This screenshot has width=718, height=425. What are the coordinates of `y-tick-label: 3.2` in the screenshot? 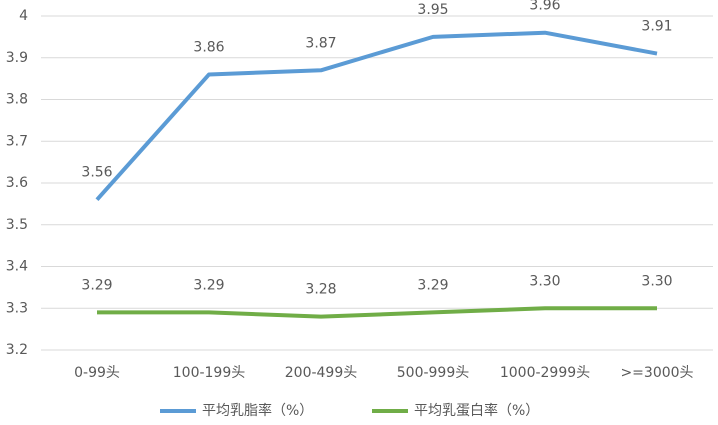 It's located at (17, 350).